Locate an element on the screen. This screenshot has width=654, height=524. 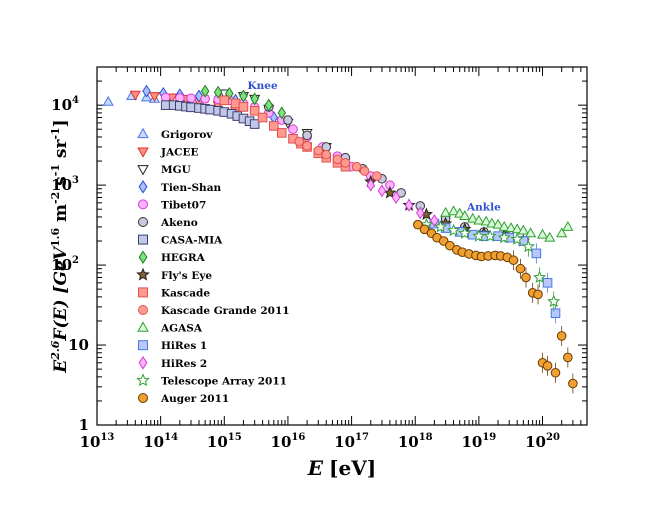
x-tick-label: 1018 is located at coordinates (415, 441).